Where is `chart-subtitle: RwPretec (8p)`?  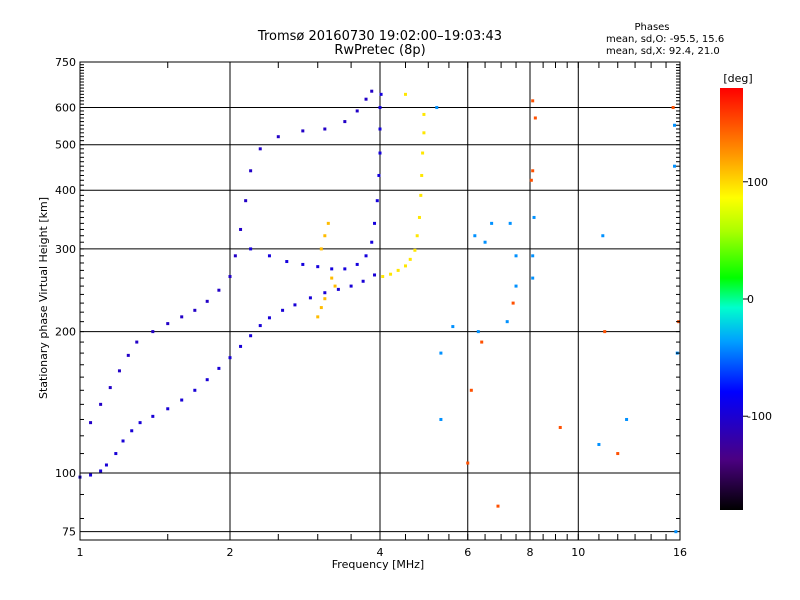
chart-subtitle: RwPretec (8p) is located at coordinates (379, 50).